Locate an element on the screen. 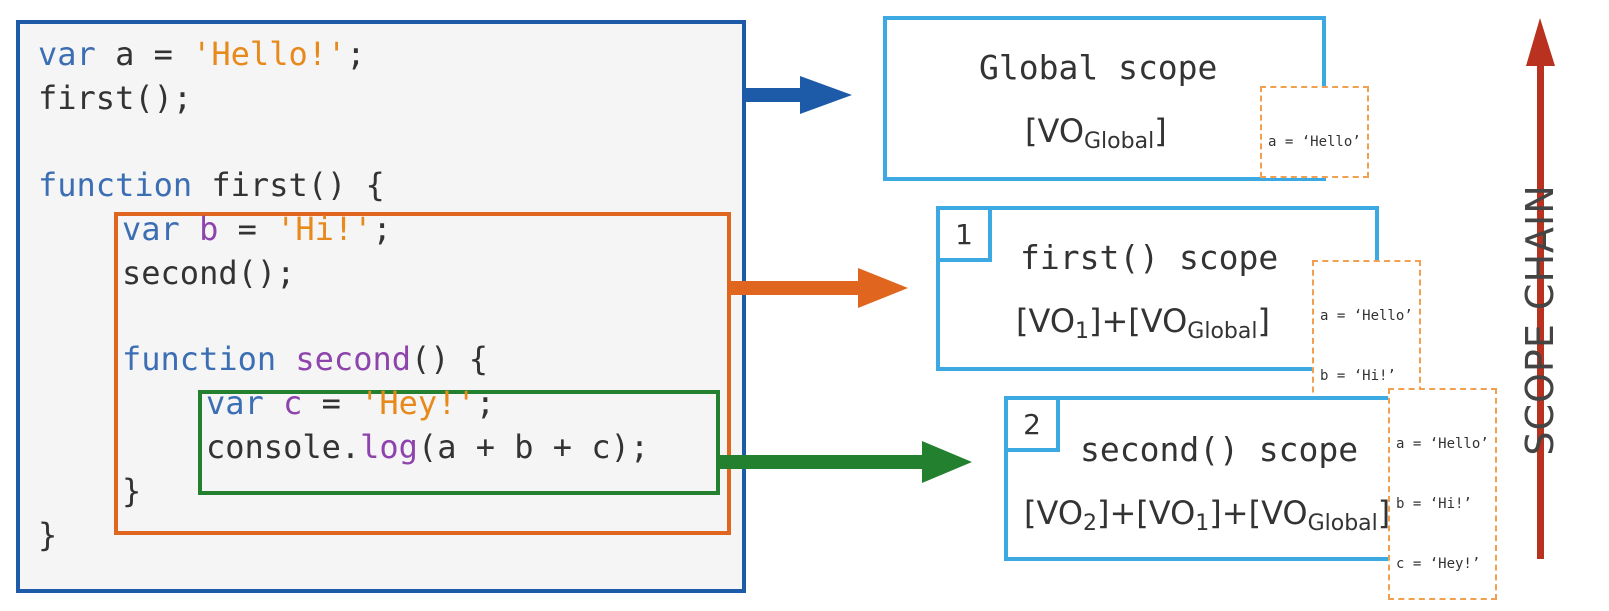  code-line-5: second(); is located at coordinates (209, 273).